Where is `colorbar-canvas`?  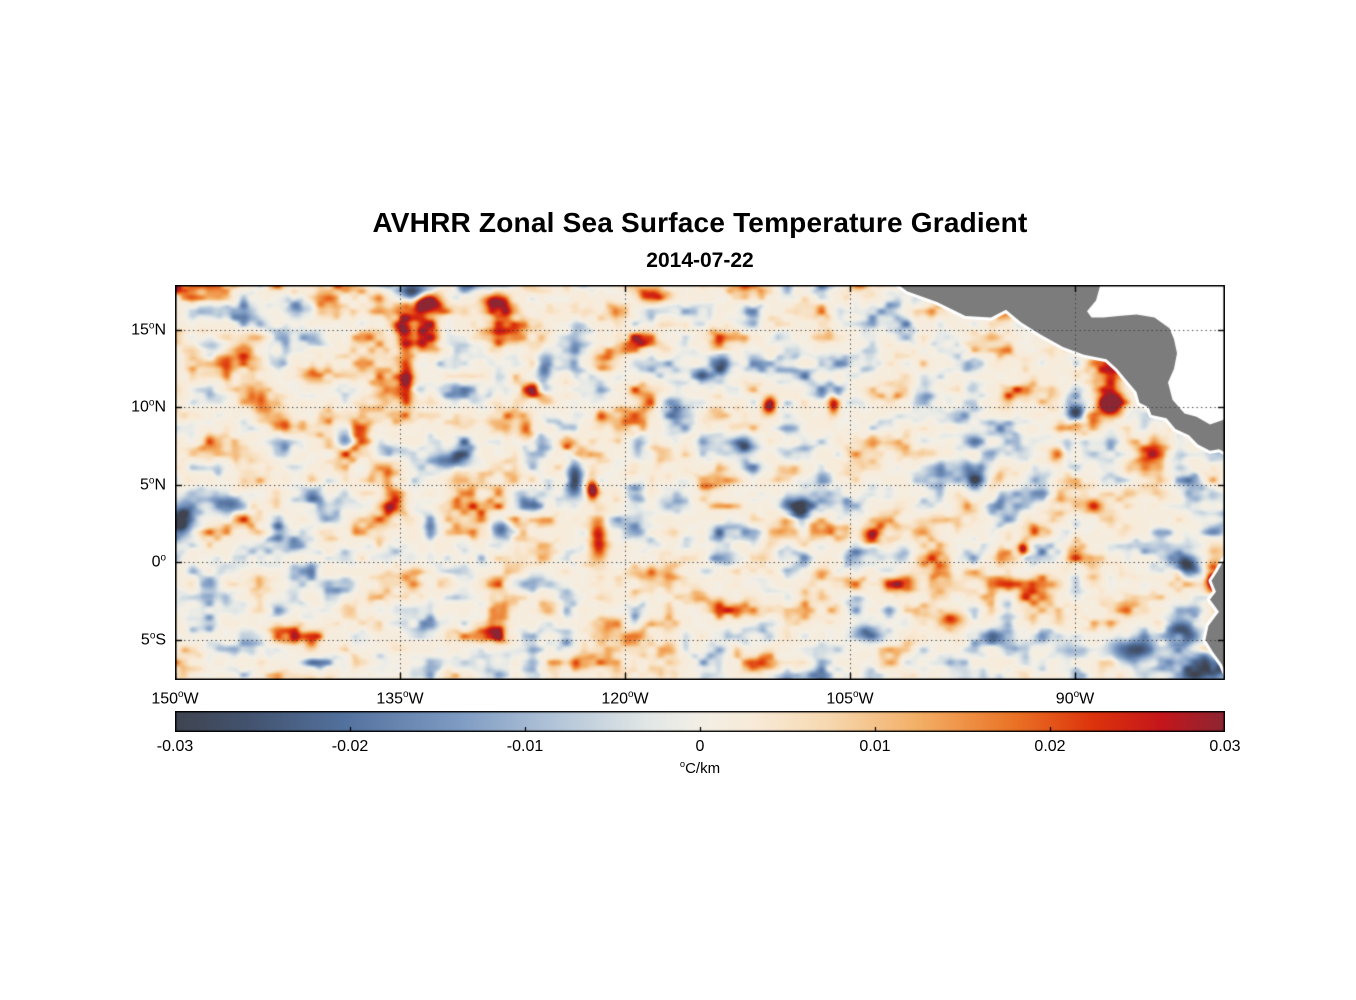 colorbar-canvas is located at coordinates (700, 721).